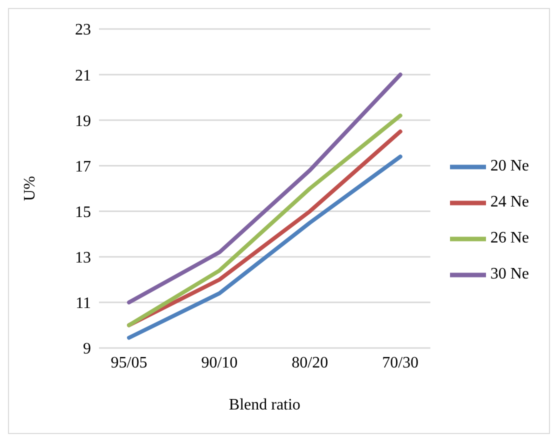 The width and height of the screenshot is (557, 441). Describe the element at coordinates (509, 238) in the screenshot. I see `legend-label: 26 Ne` at that location.